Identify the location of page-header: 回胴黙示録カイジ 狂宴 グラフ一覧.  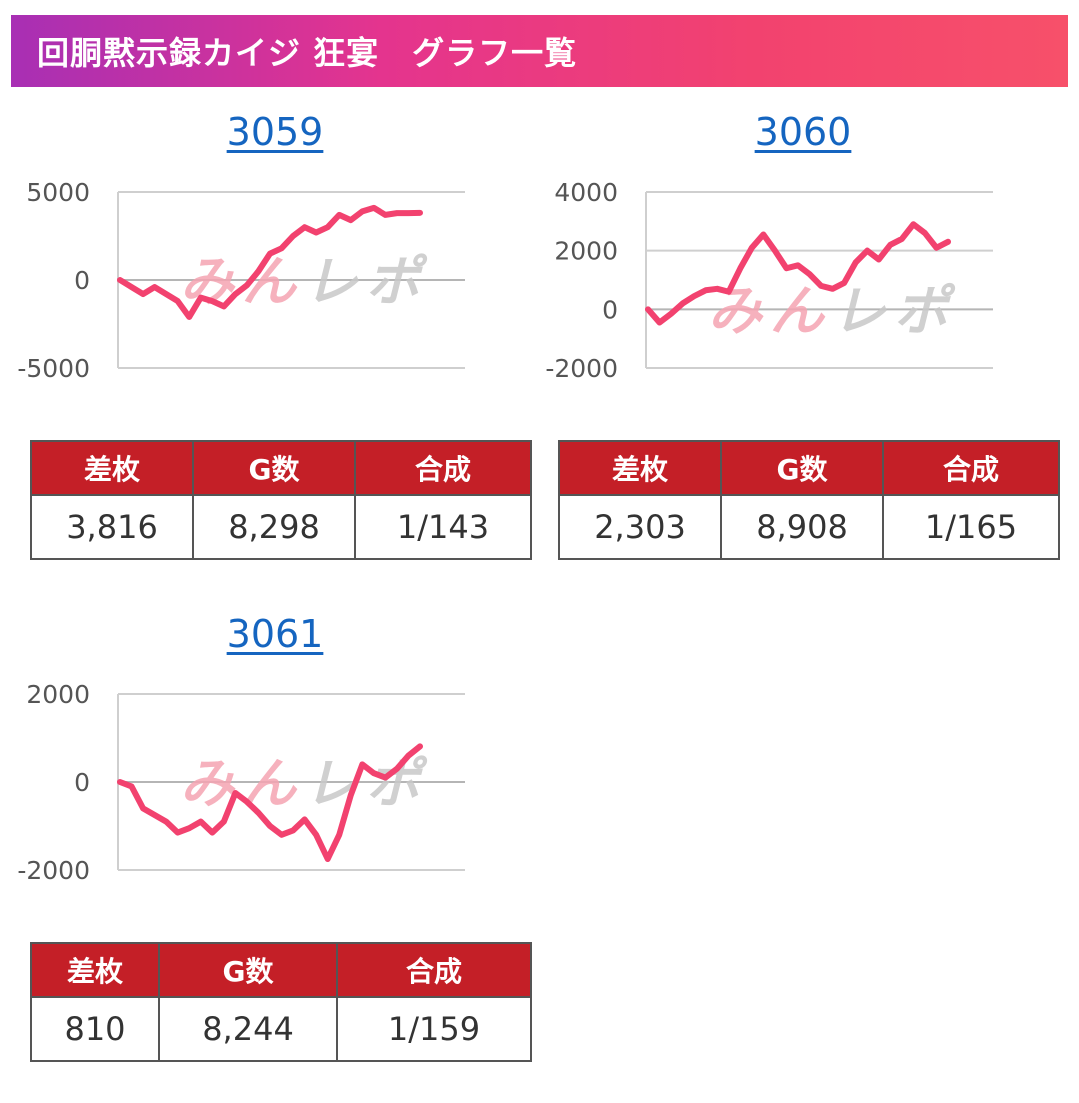
(539, 51).